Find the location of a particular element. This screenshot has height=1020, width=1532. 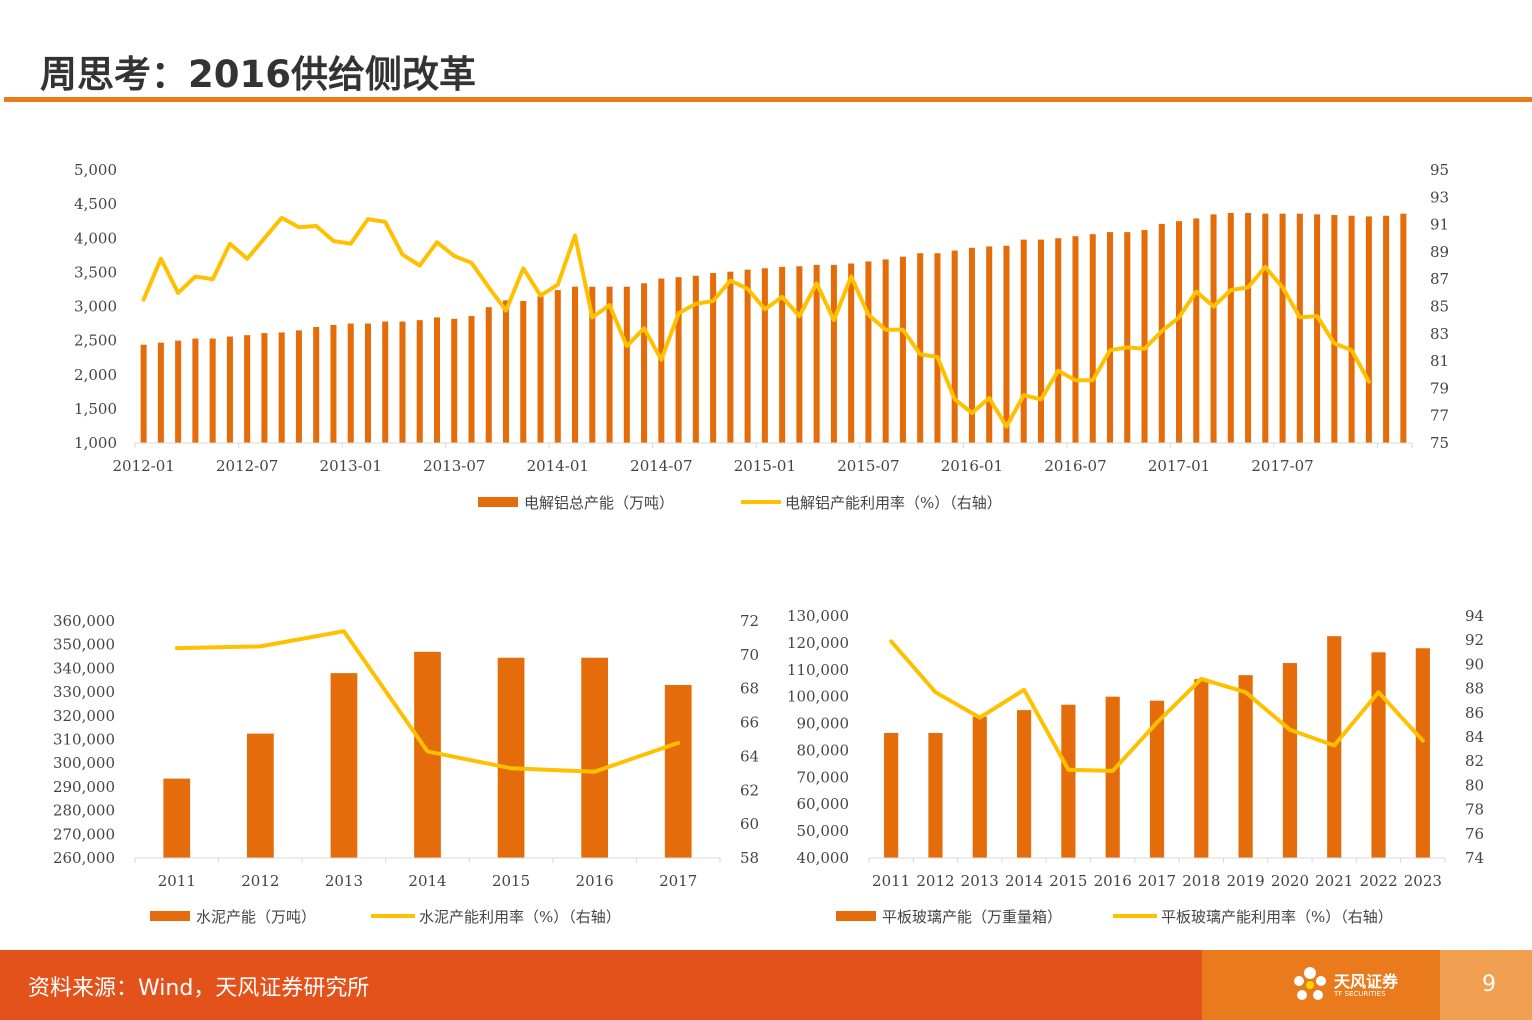

right-axis-tick-label: 81 is located at coordinates (1439, 361).